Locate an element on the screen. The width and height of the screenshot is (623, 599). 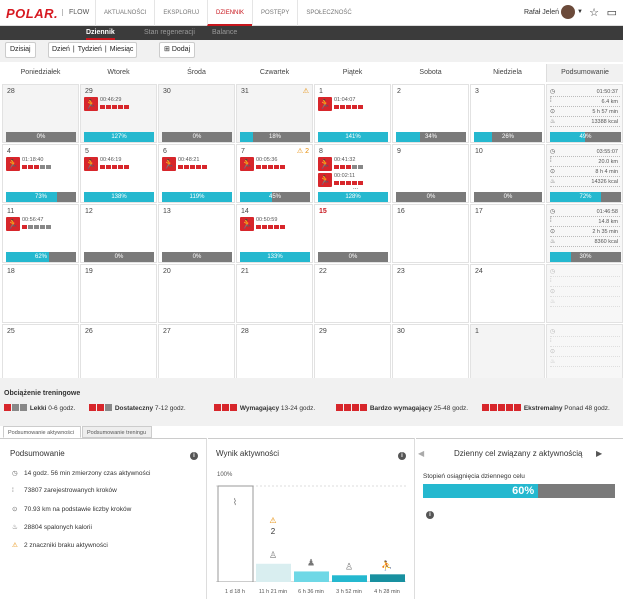
next-arrow-icon: ▶ is located at coordinates (599, 453).